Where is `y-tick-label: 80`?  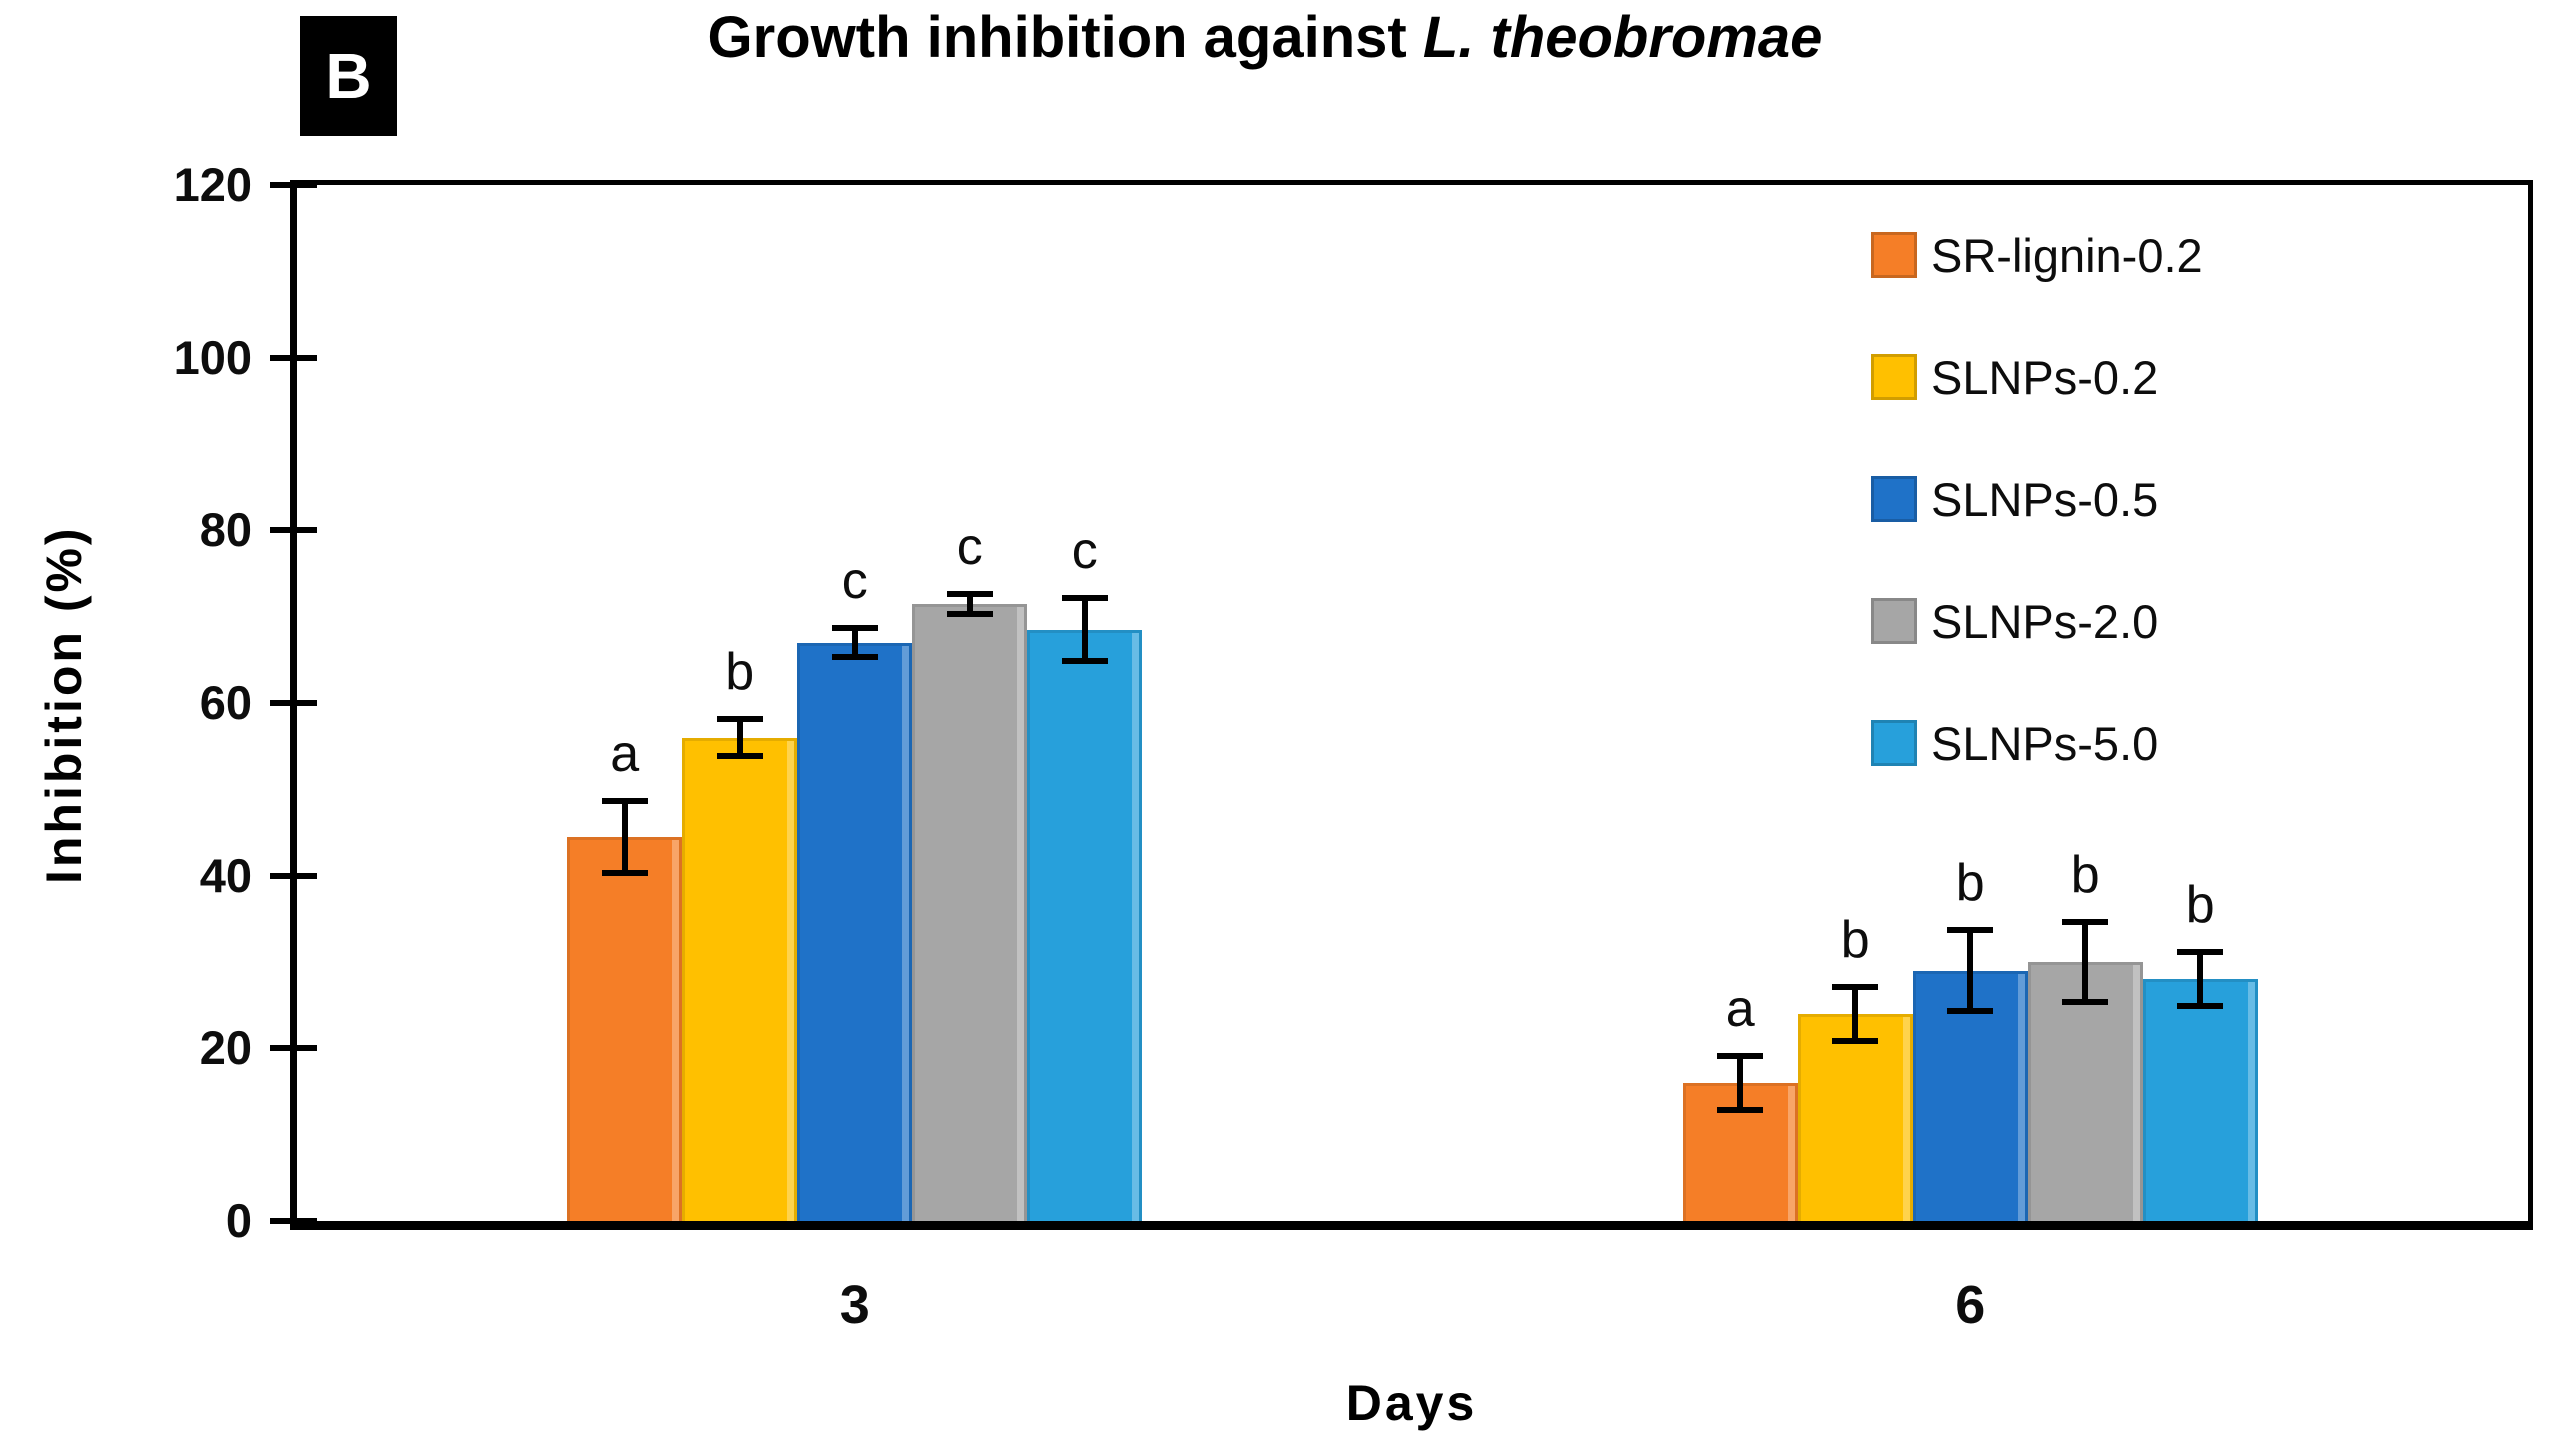 y-tick-label: 80 is located at coordinates (225, 530).